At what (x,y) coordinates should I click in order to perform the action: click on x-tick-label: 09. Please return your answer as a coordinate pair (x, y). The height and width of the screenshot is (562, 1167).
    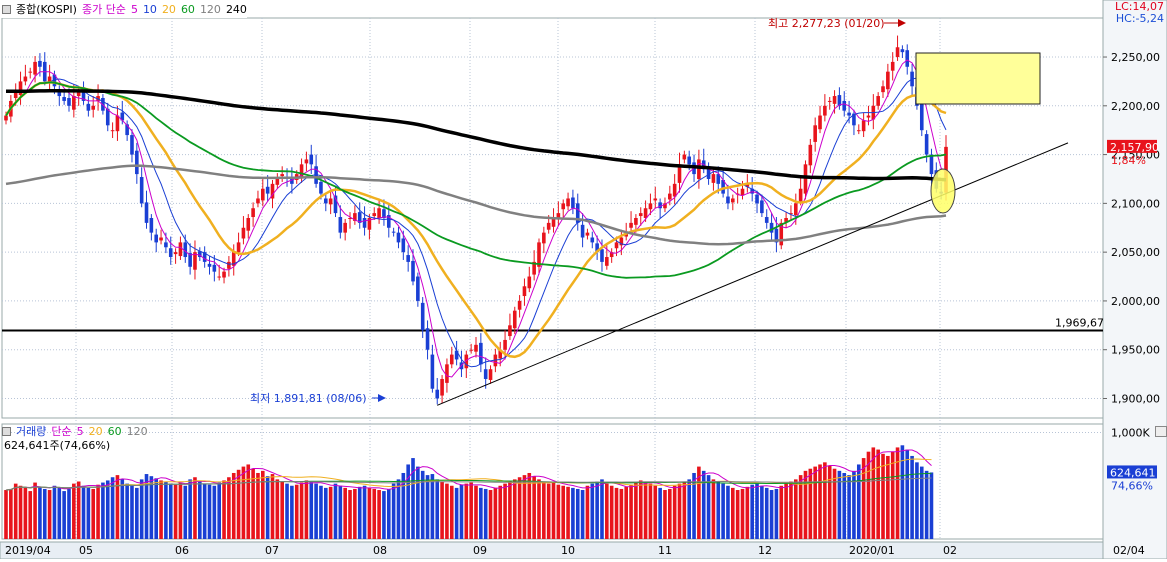
    Looking at the image, I should click on (480, 550).